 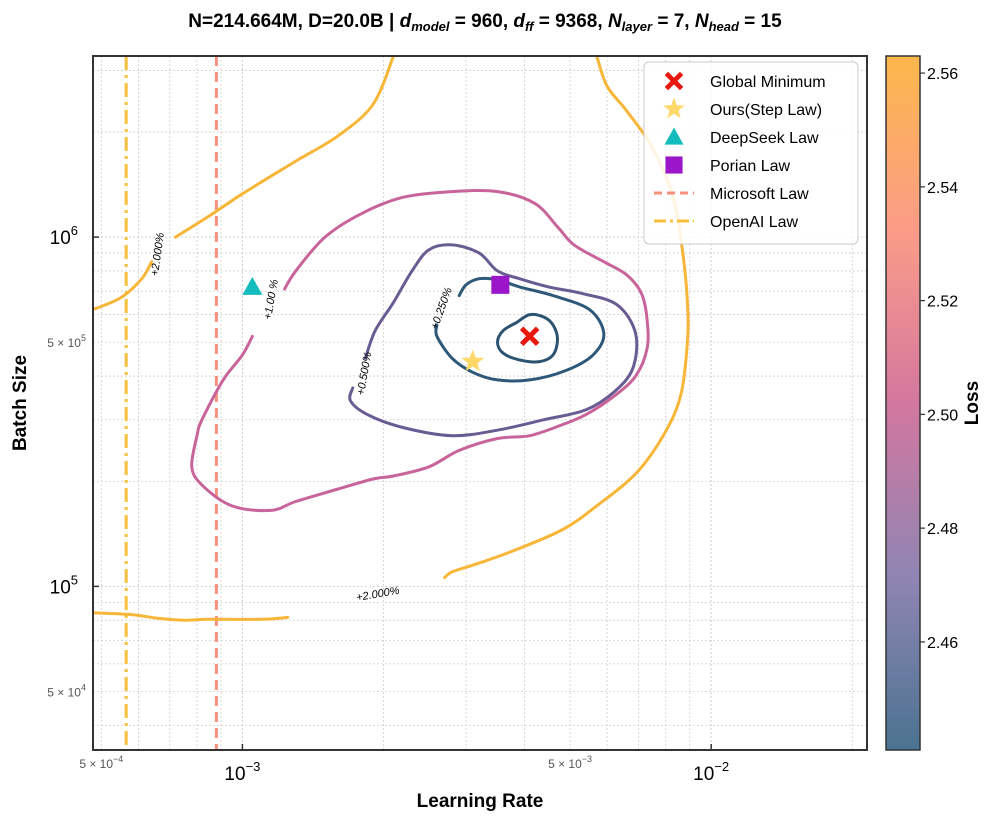 What do you see at coordinates (66, 691) in the screenshot?
I see `y-minor-tick-label: 5 × 10⁴` at bounding box center [66, 691].